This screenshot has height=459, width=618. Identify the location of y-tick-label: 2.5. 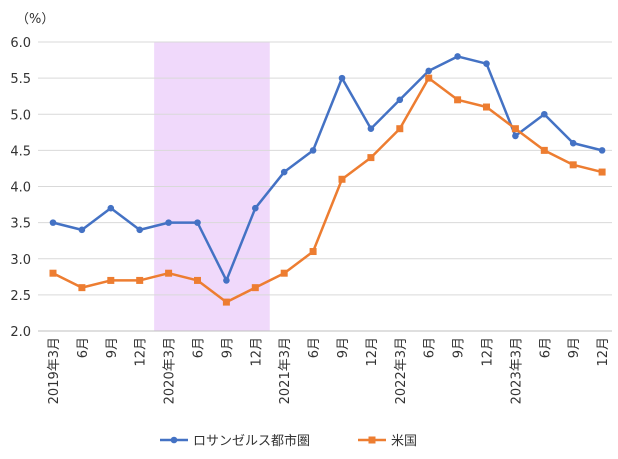
(20, 296).